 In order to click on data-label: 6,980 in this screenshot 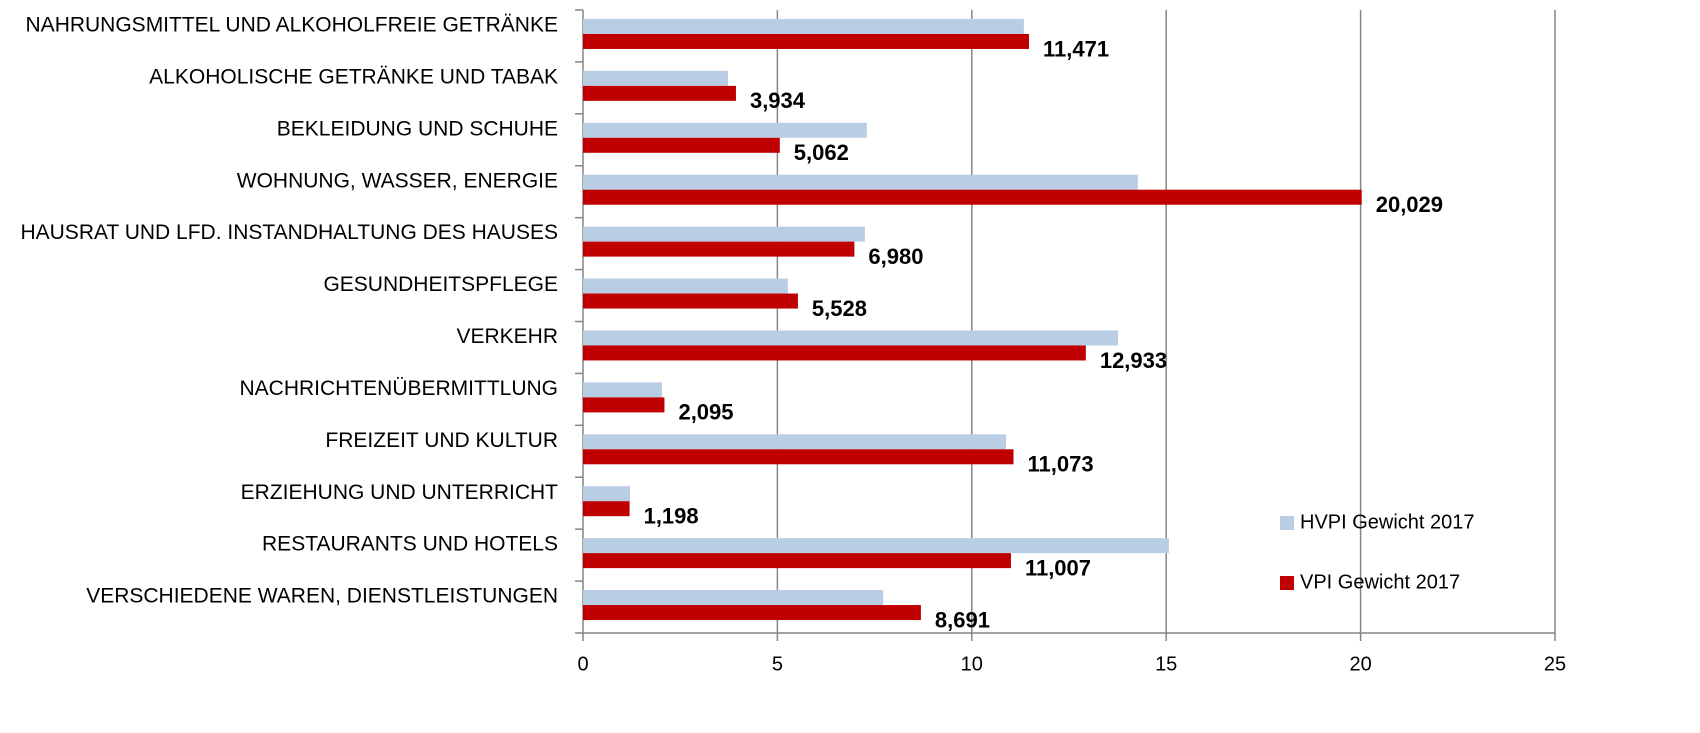, I will do `click(895, 256)`.